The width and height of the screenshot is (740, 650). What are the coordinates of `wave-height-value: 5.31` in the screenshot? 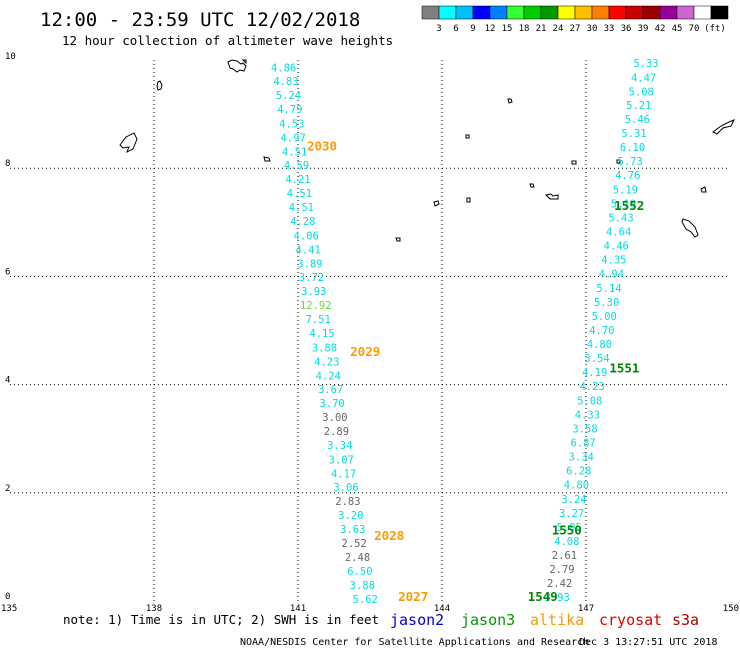 It's located at (633, 134).